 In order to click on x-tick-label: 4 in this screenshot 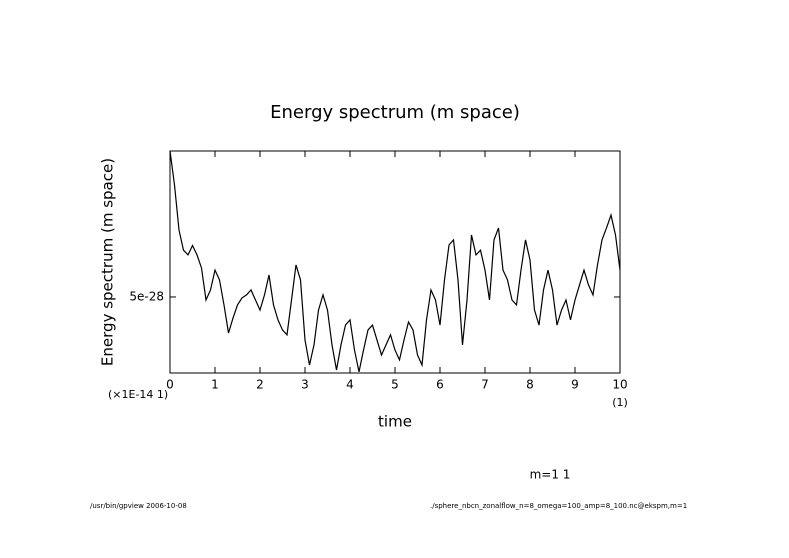, I will do `click(350, 385)`.